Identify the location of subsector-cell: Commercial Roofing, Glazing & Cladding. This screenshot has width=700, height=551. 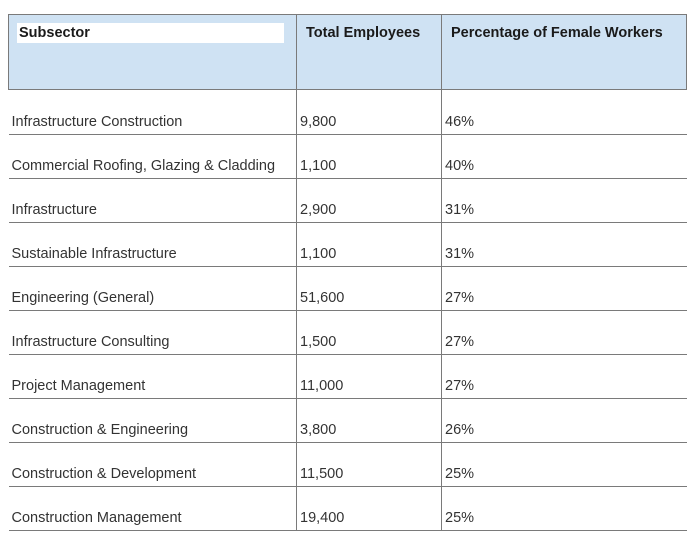
(152, 156).